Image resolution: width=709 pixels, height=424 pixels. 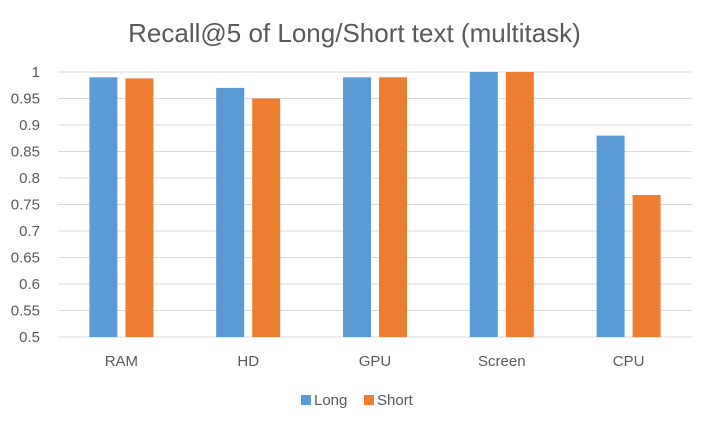 I want to click on legend: Long Short, so click(x=357, y=400).